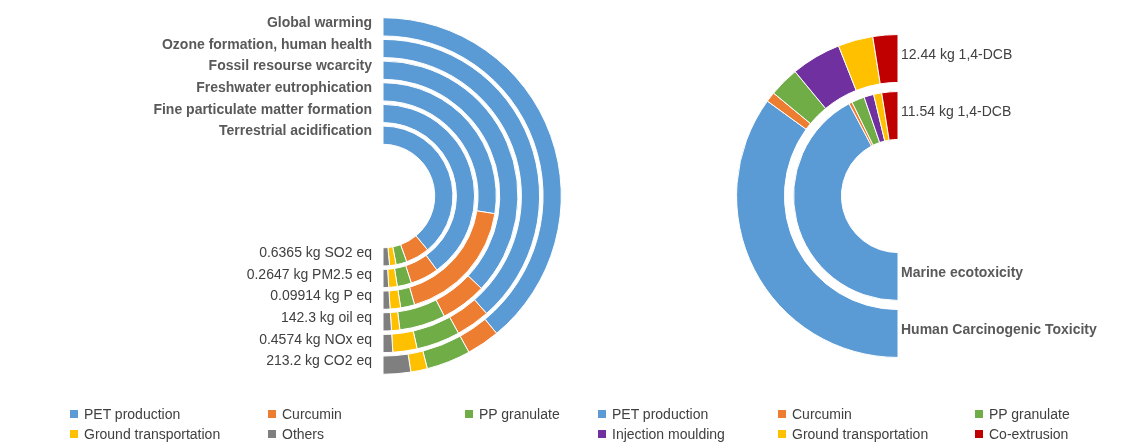 Image resolution: width=1131 pixels, height=443 pixels. I want to click on text: 11.54 kg 1,4-DCB, so click(956, 110).